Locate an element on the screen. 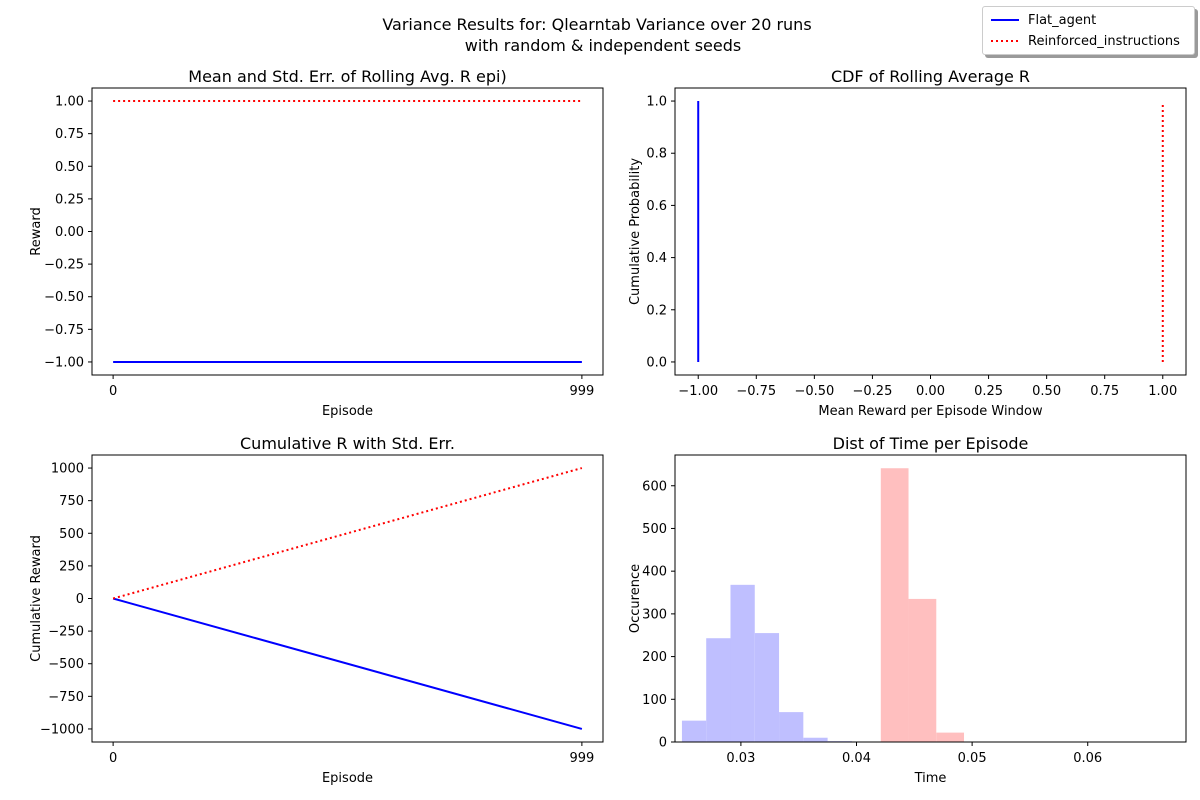 The image size is (1200, 800). y-tick-label: −0.25 is located at coordinates (64, 265).